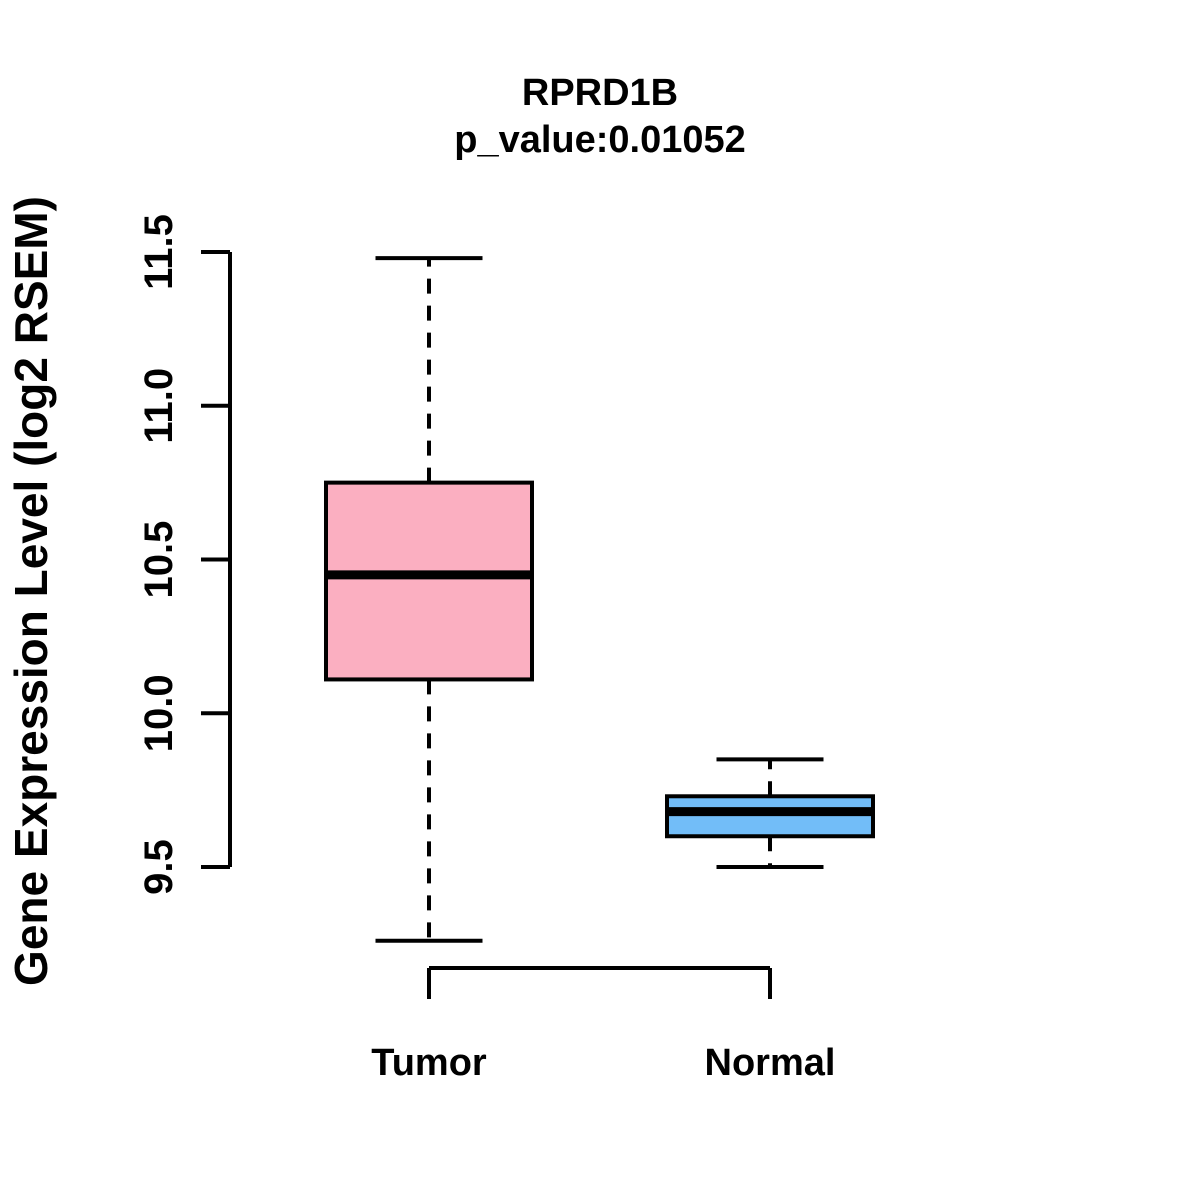  I want to click on chart-subtitle: p_value:0.01052, so click(600, 140).